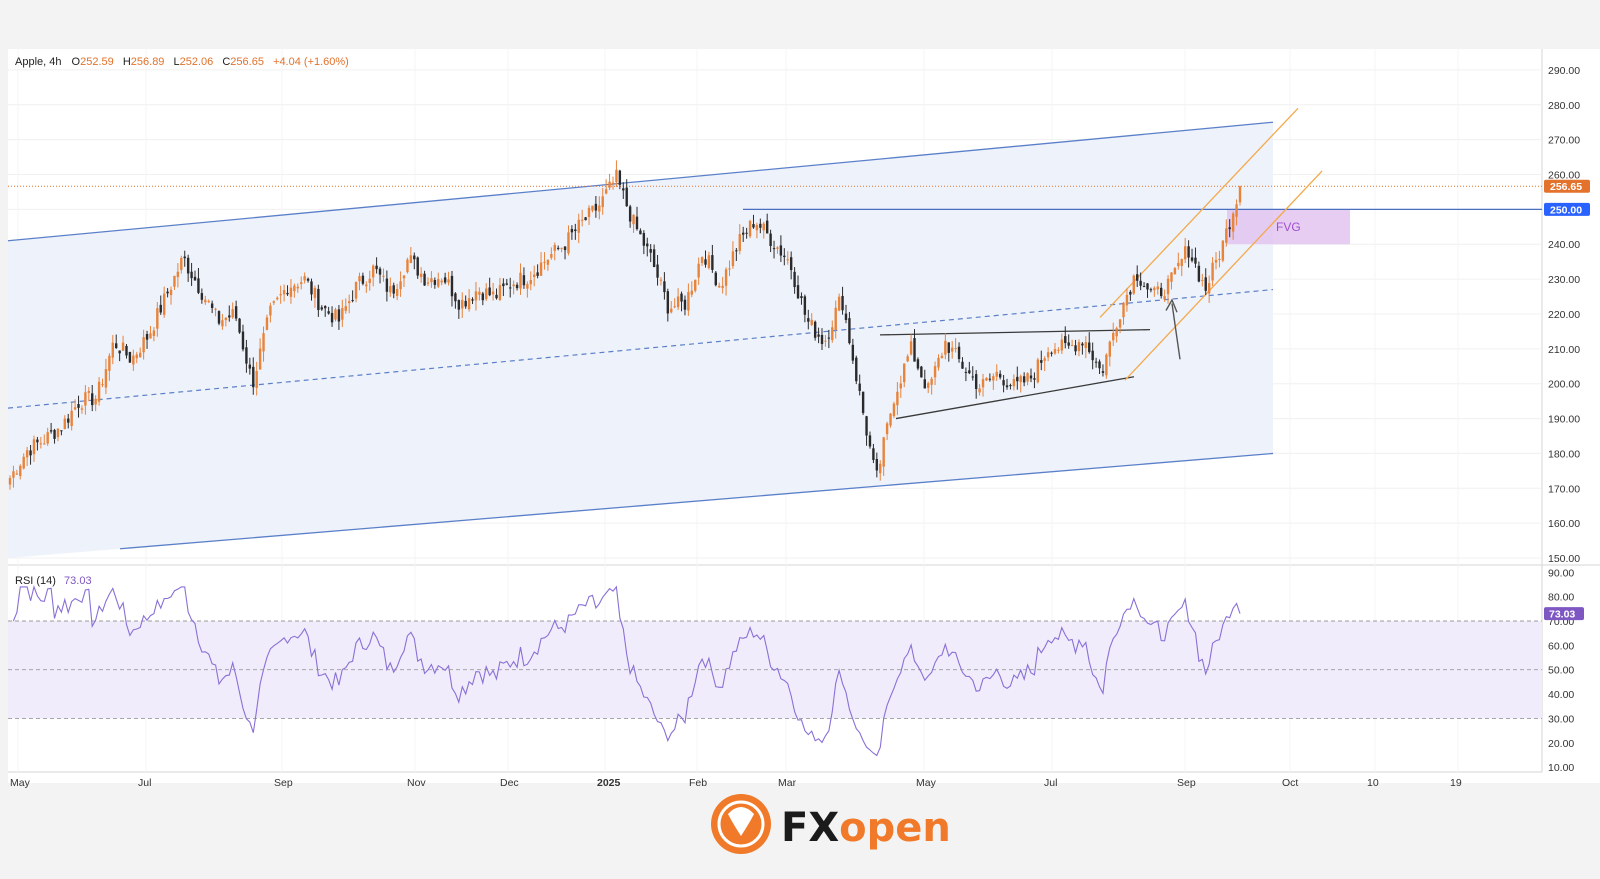 The image size is (1600, 879). I want to click on svg-text: 250.00, so click(1566, 210).